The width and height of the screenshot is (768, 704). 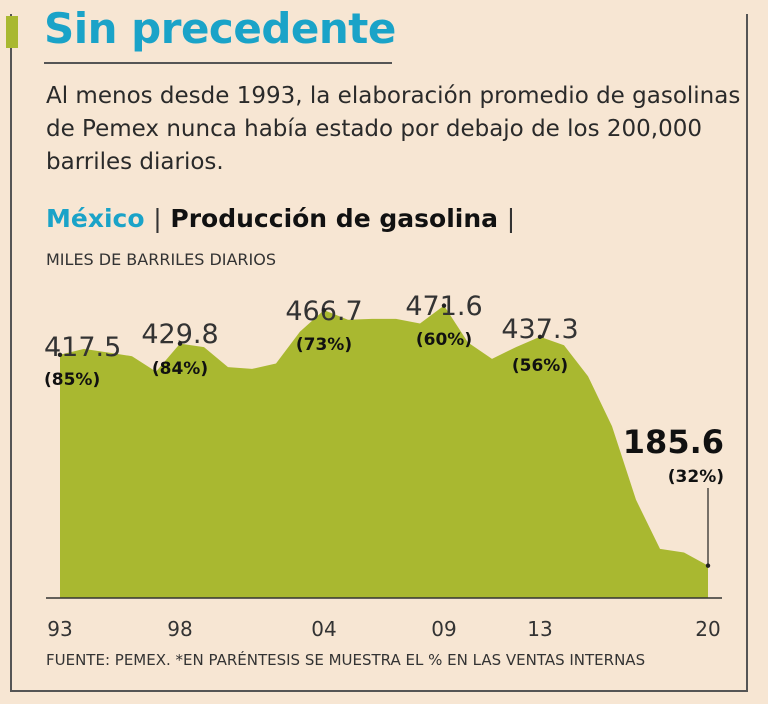 I want to click on chart-heading: México | Producción de gasolina |, so click(x=280, y=218).